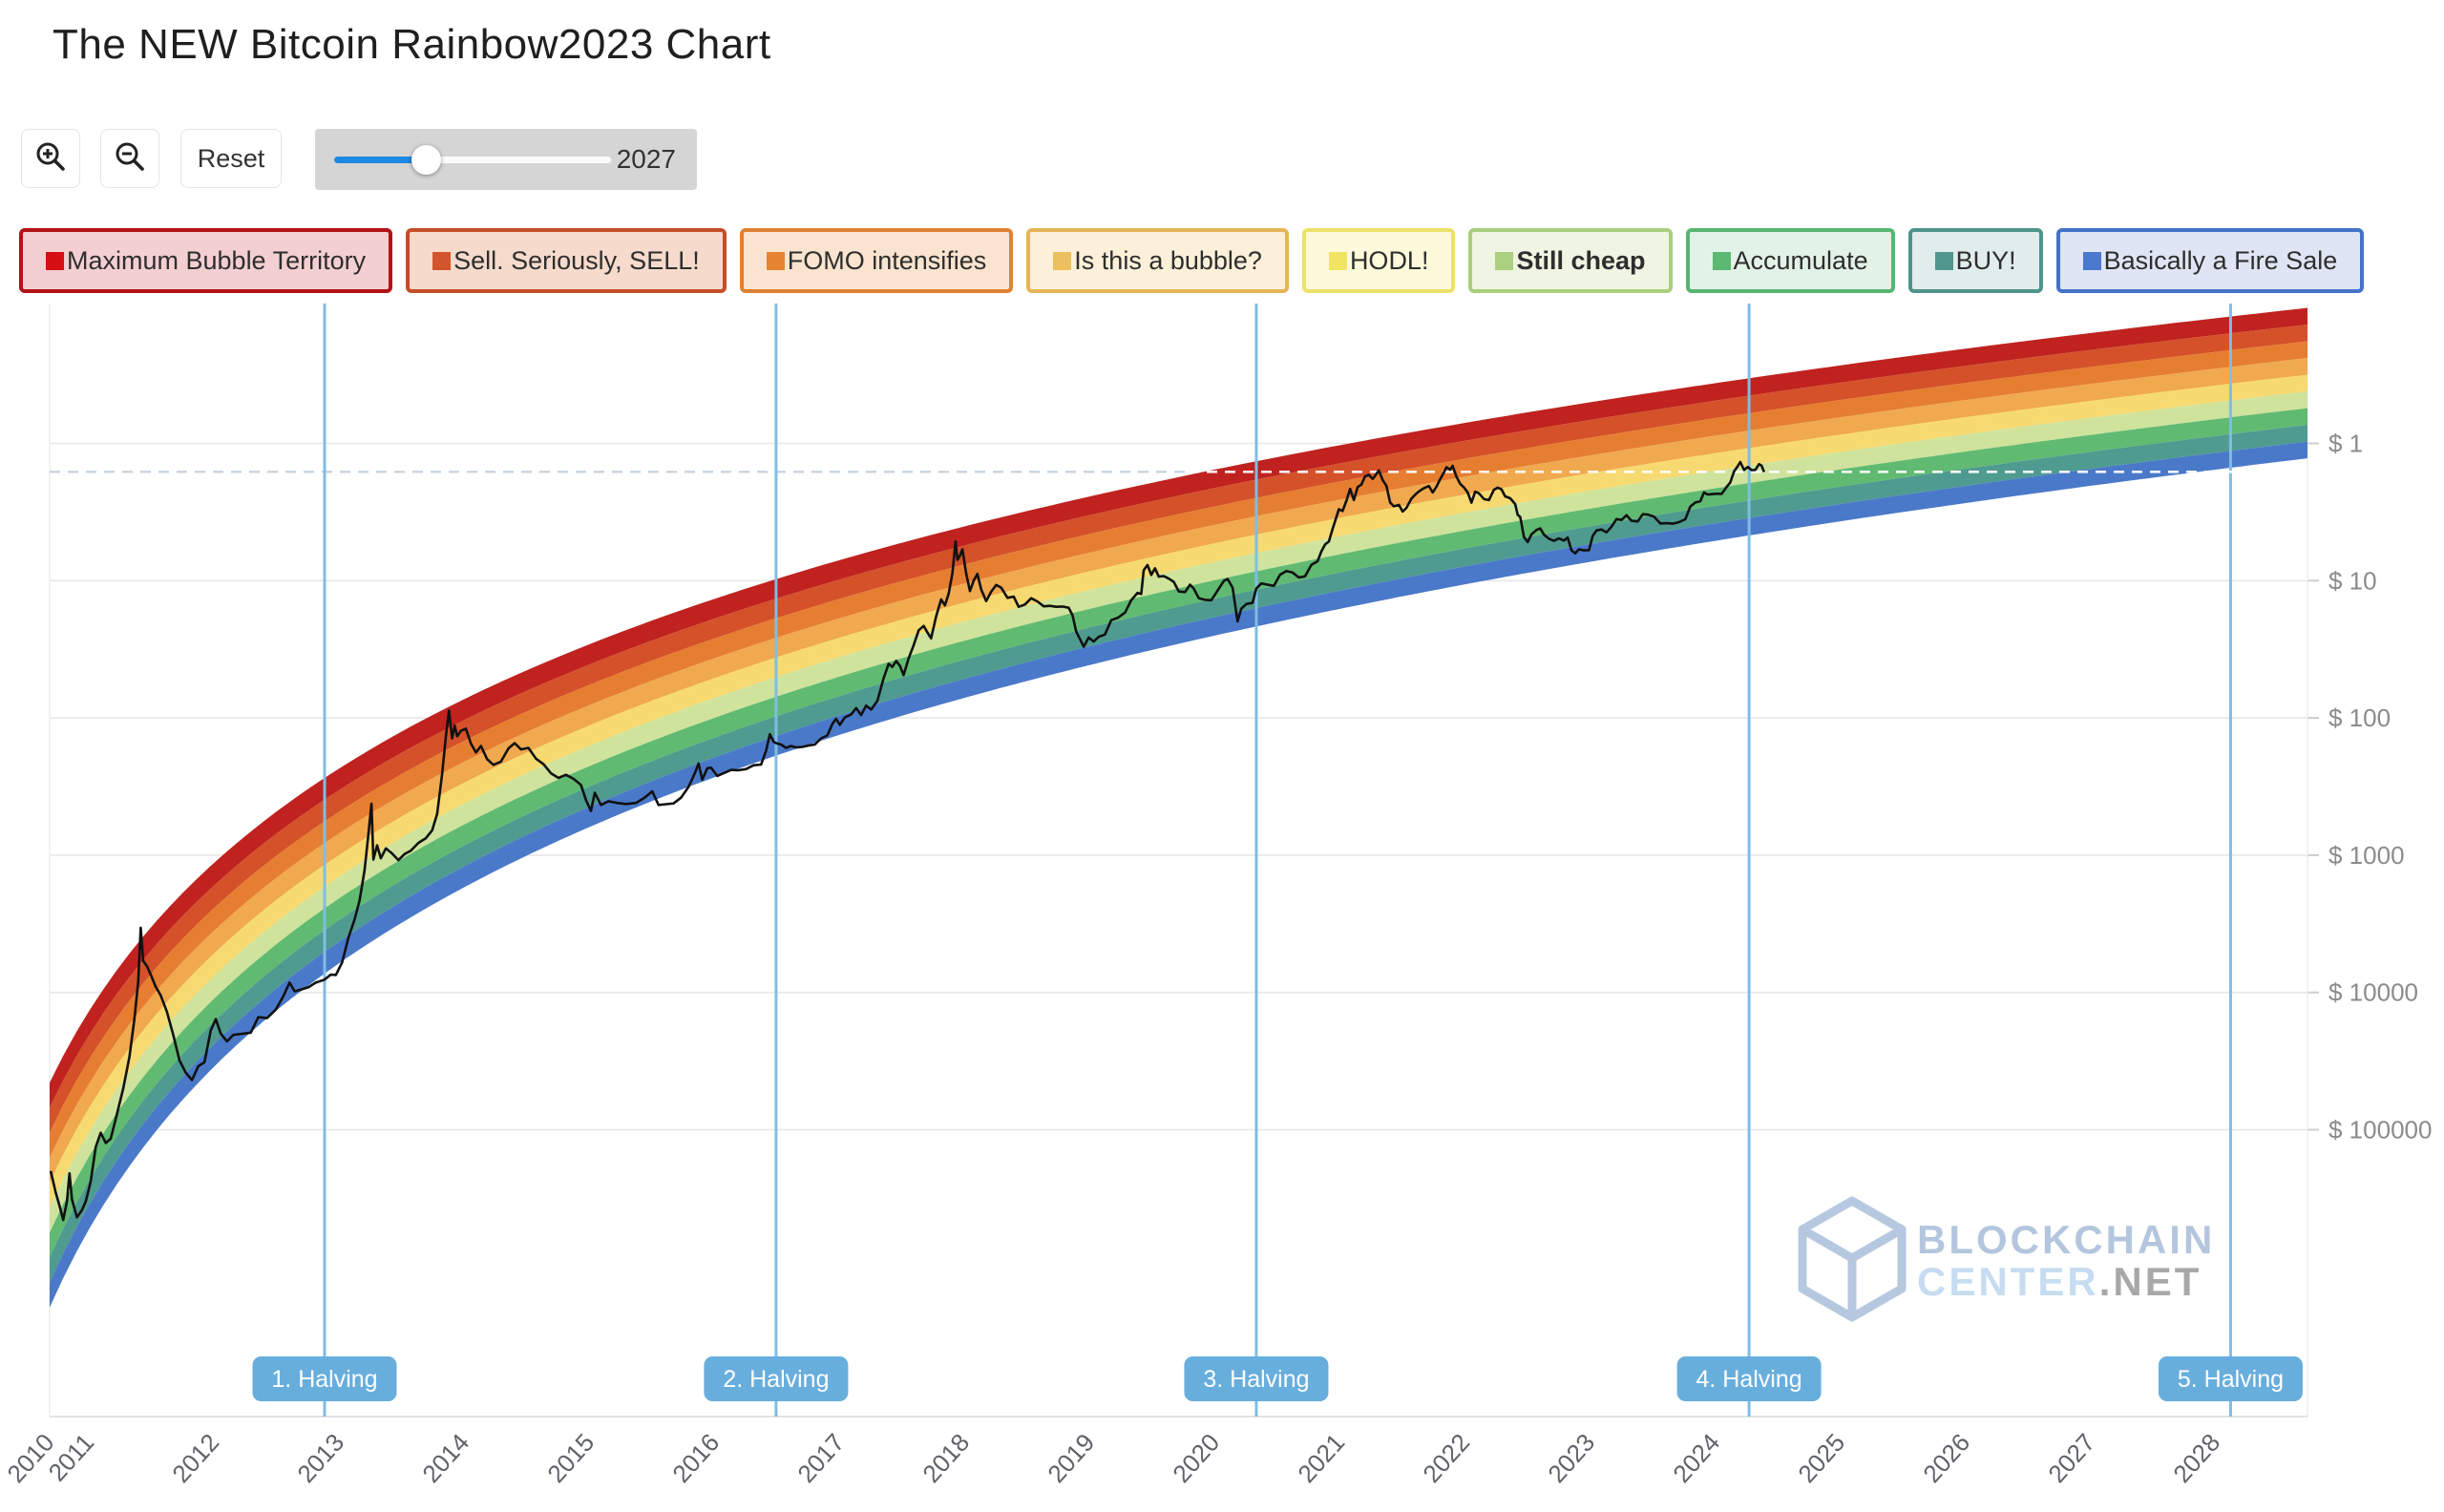 The image size is (2444, 1512). Describe the element at coordinates (217, 260) in the screenshot. I see `legend-chip-label: Maximum Bubble Territory` at that location.